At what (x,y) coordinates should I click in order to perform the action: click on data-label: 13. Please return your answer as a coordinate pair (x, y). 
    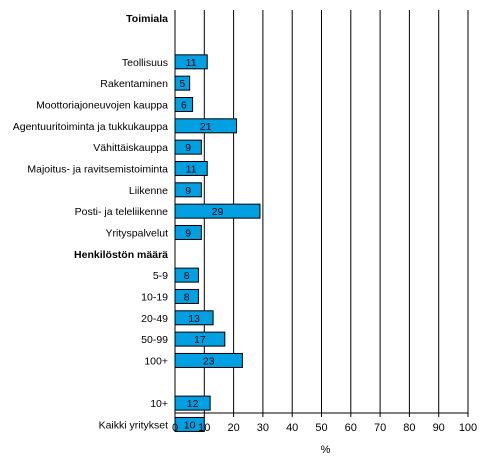
    Looking at the image, I should click on (194, 319).